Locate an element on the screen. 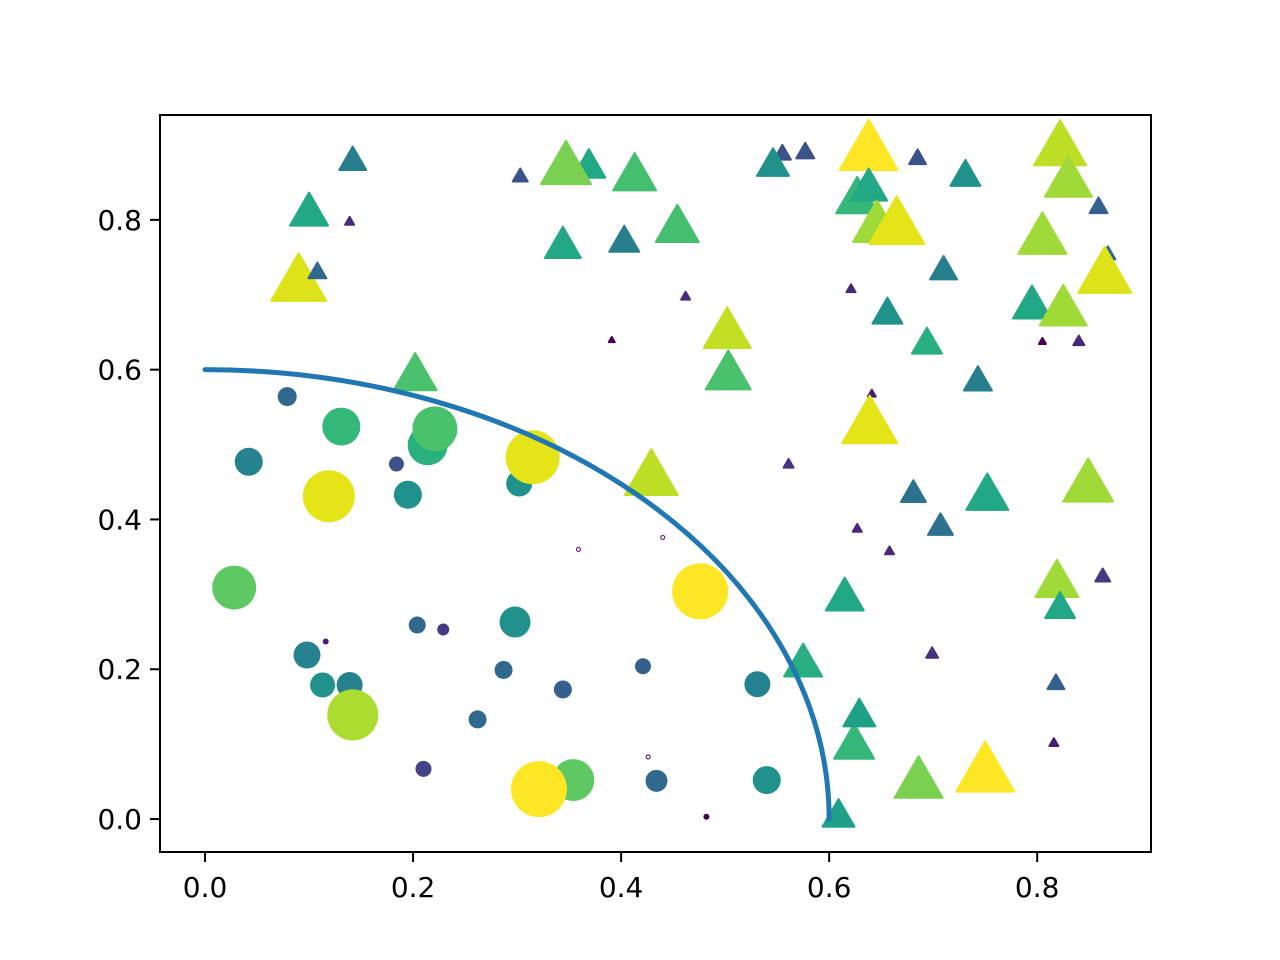  x-tick-label: 0.6 is located at coordinates (829, 887).